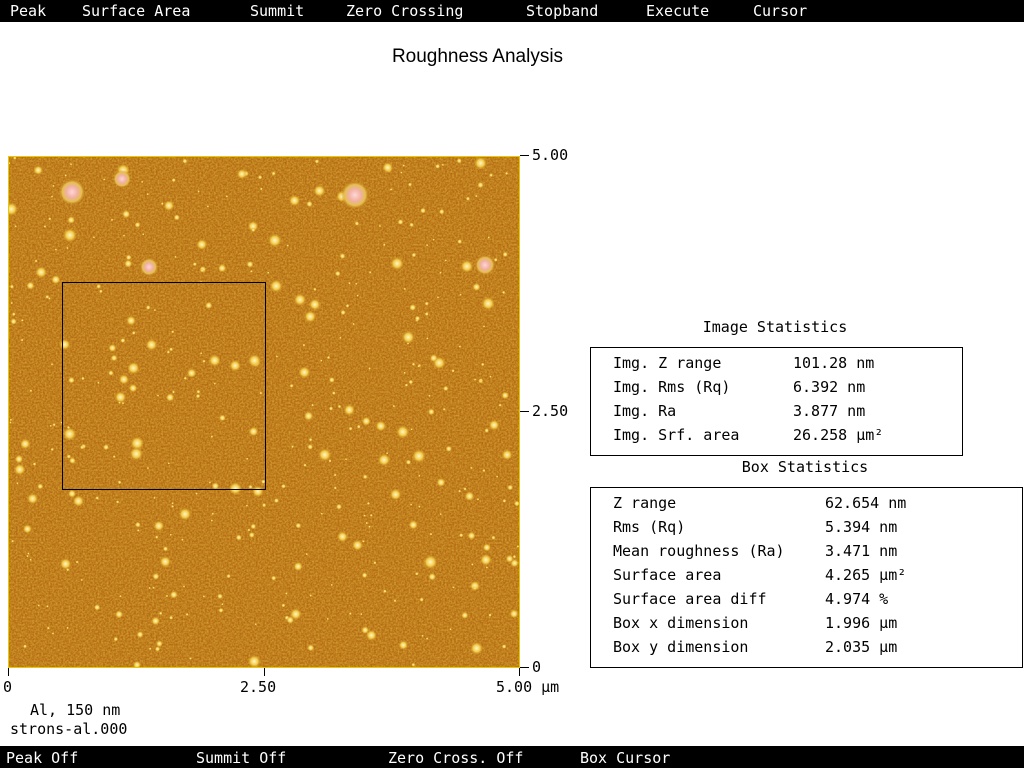  I want to click on bottom-axis-tick-left, so click(8, 672).